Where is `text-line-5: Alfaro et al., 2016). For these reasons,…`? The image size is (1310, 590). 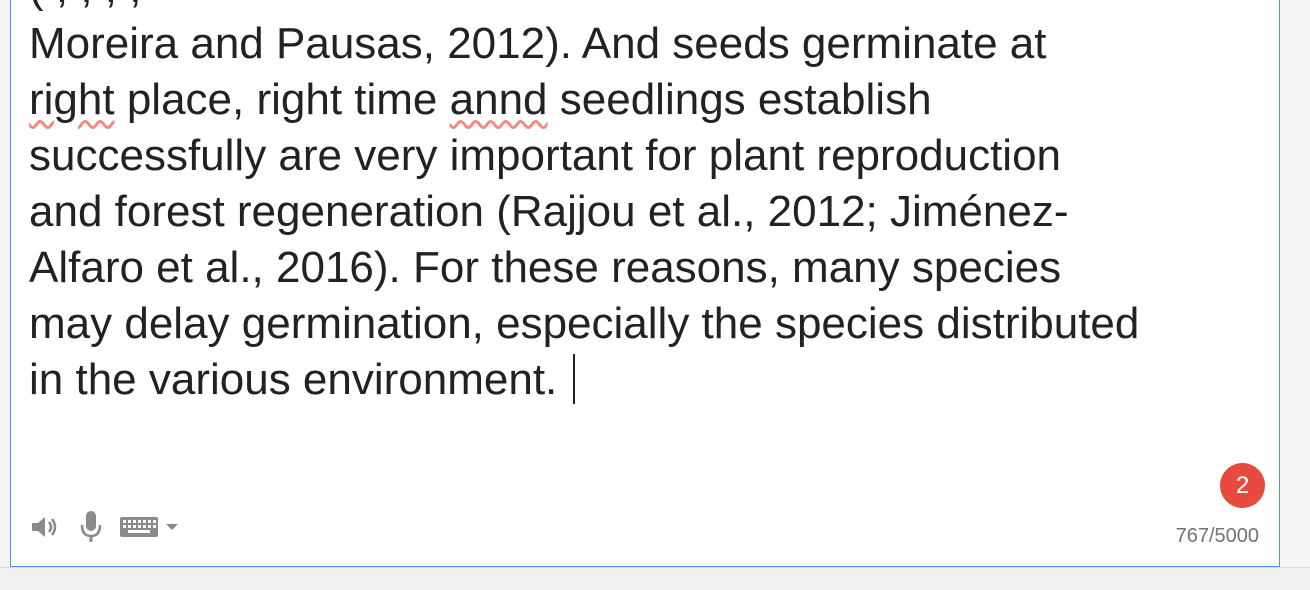 text-line-5: Alfaro et al., 2016). For these reasons,… is located at coordinates (644, 268).